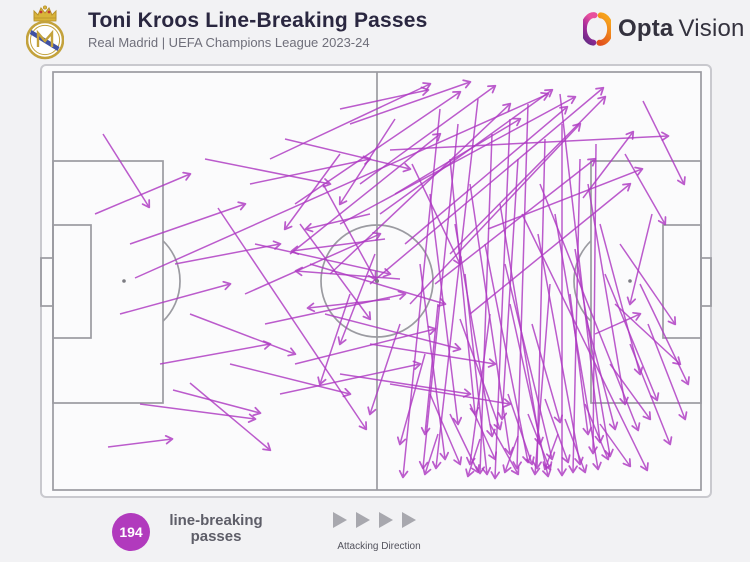 The image size is (750, 562). What do you see at coordinates (646, 28) in the screenshot?
I see `brand-name-opta: Opta` at bounding box center [646, 28].